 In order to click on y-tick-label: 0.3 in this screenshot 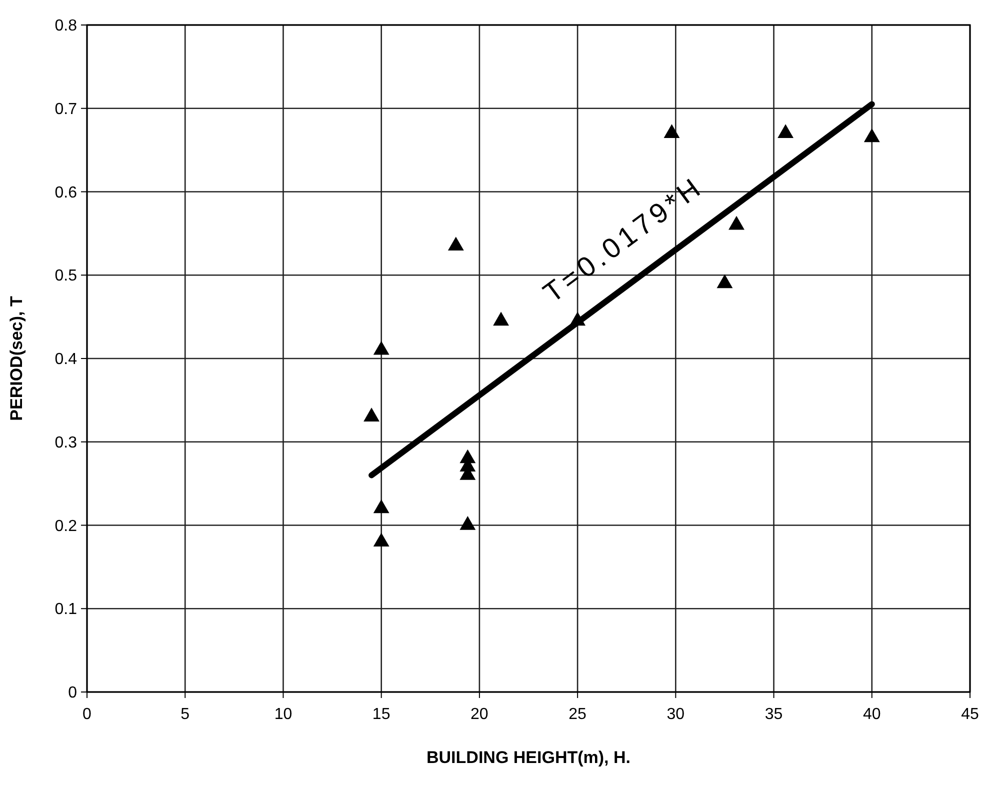, I will do `click(66, 443)`.